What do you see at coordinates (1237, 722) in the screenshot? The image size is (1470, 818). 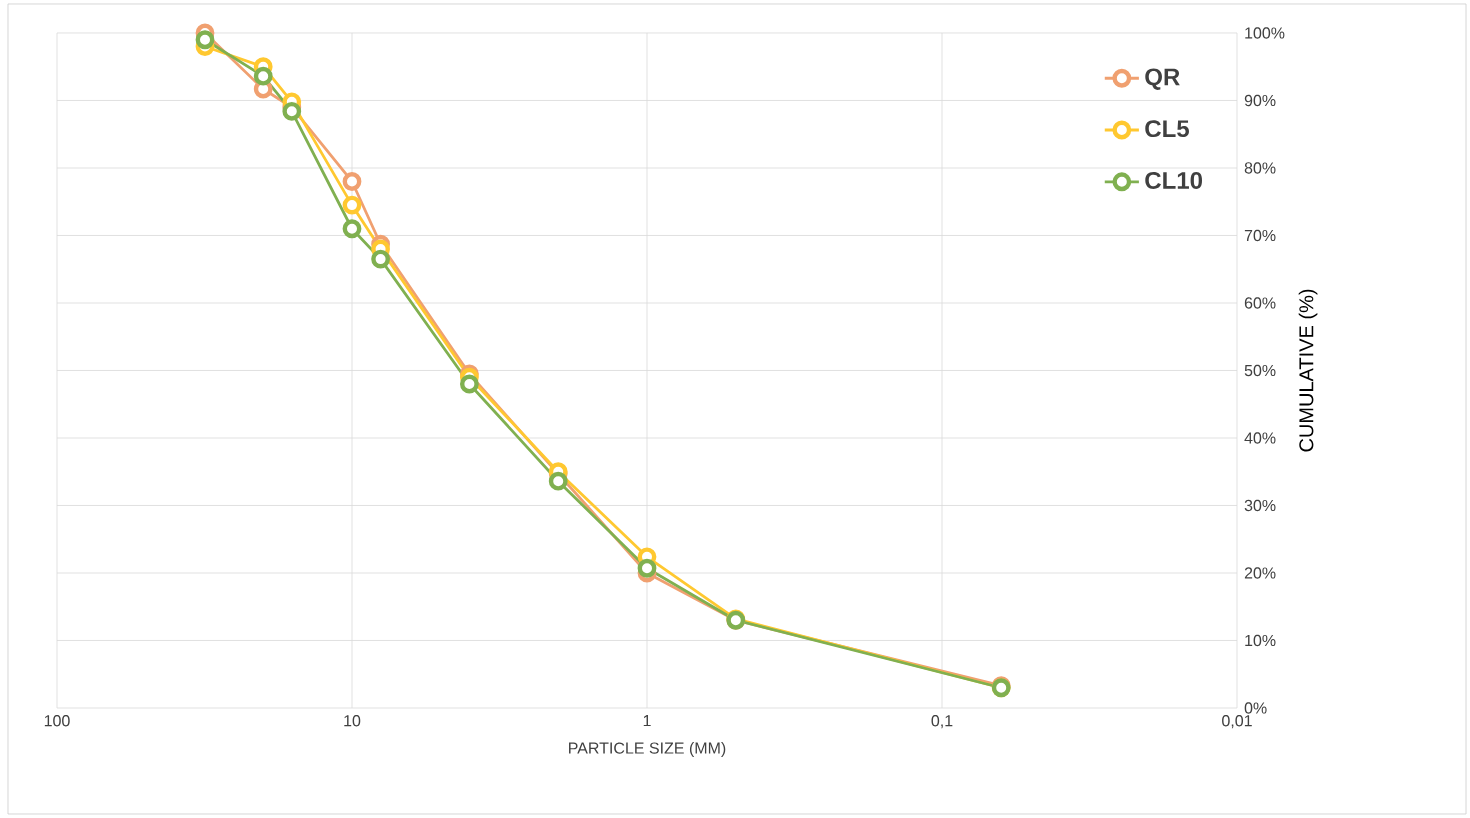 I see `x-tick-label: 0,01` at bounding box center [1237, 722].